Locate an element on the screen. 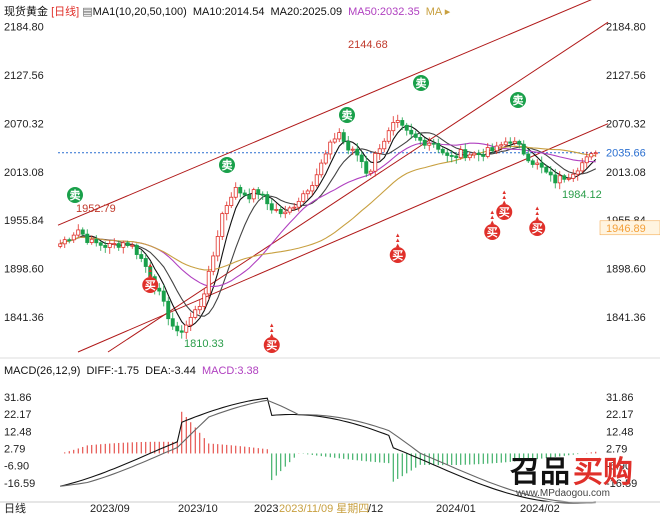  period-tab: 日线 is located at coordinates (15, 508).